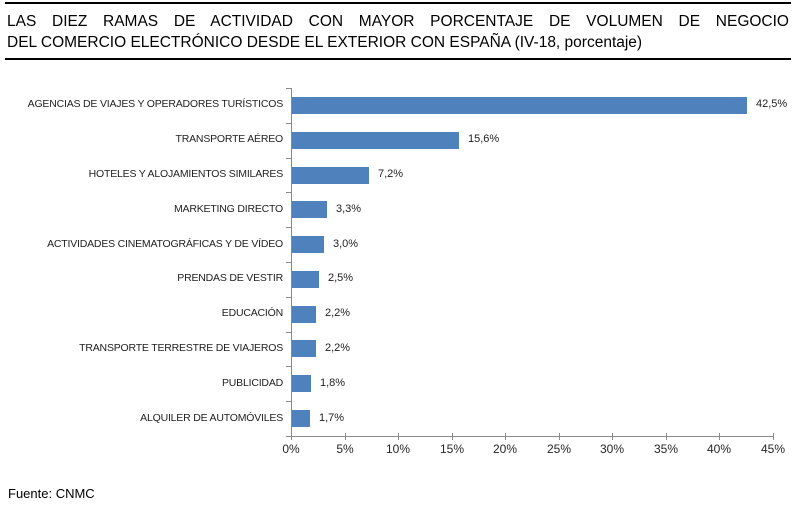 The width and height of the screenshot is (796, 514). I want to click on x-axis-tick-label: 5%, so click(345, 449).